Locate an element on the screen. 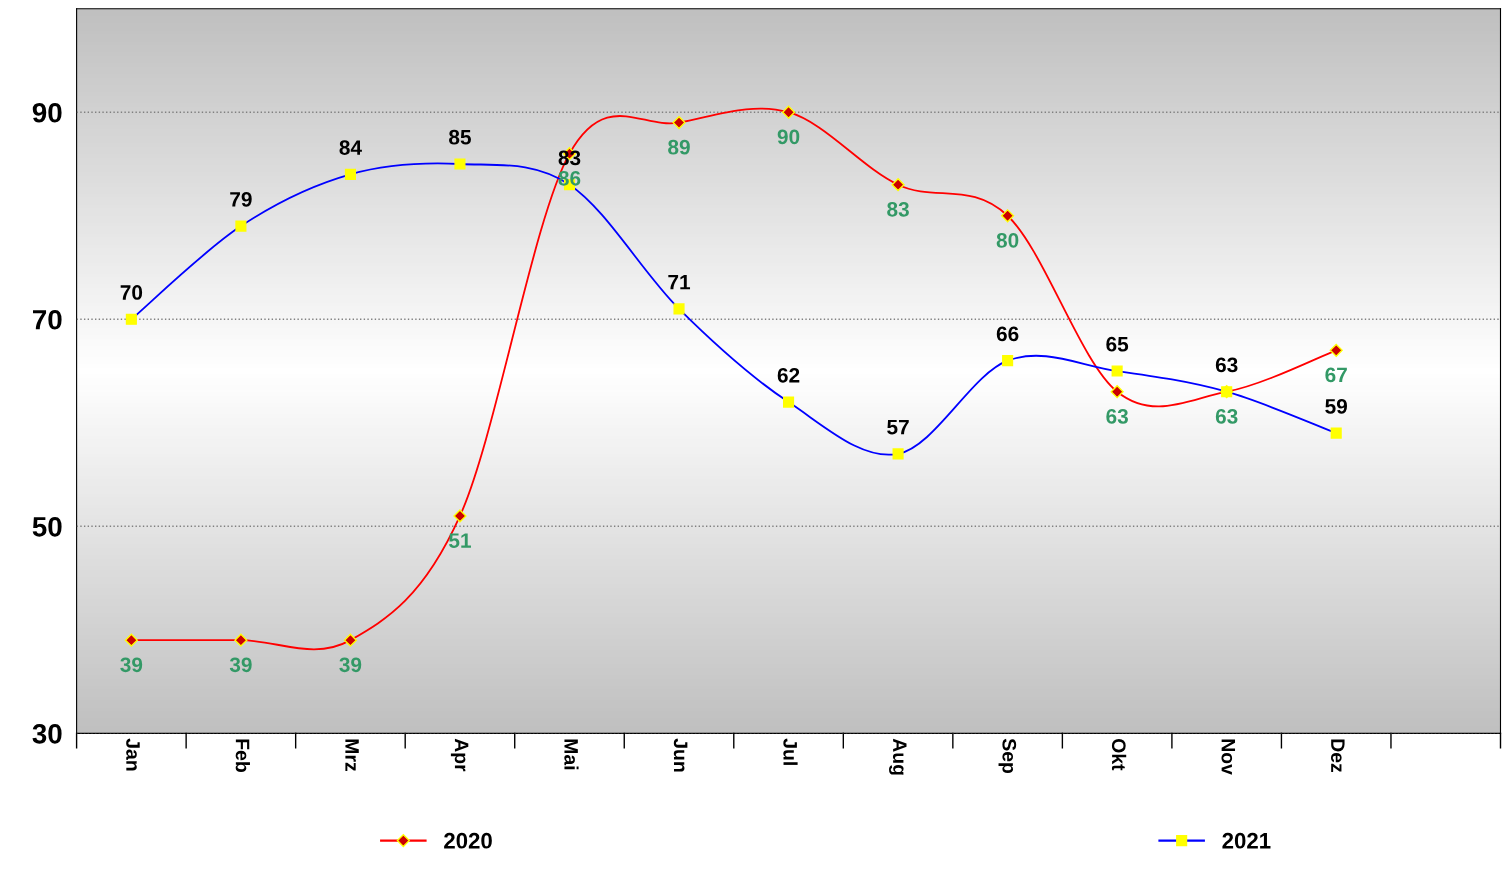 The image size is (1502, 873). x-tick-label: Jun is located at coordinates (680, 755).